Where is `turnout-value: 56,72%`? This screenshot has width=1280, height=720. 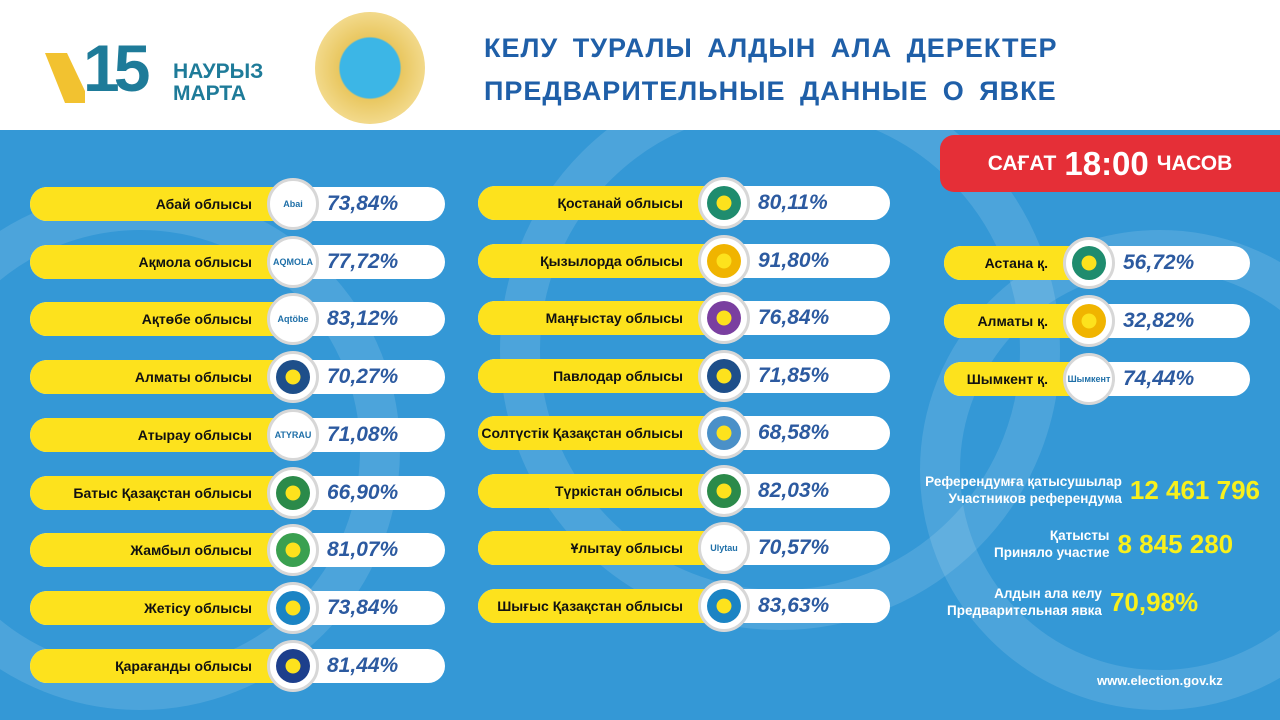
turnout-value: 56,72% is located at coordinates (1159, 262).